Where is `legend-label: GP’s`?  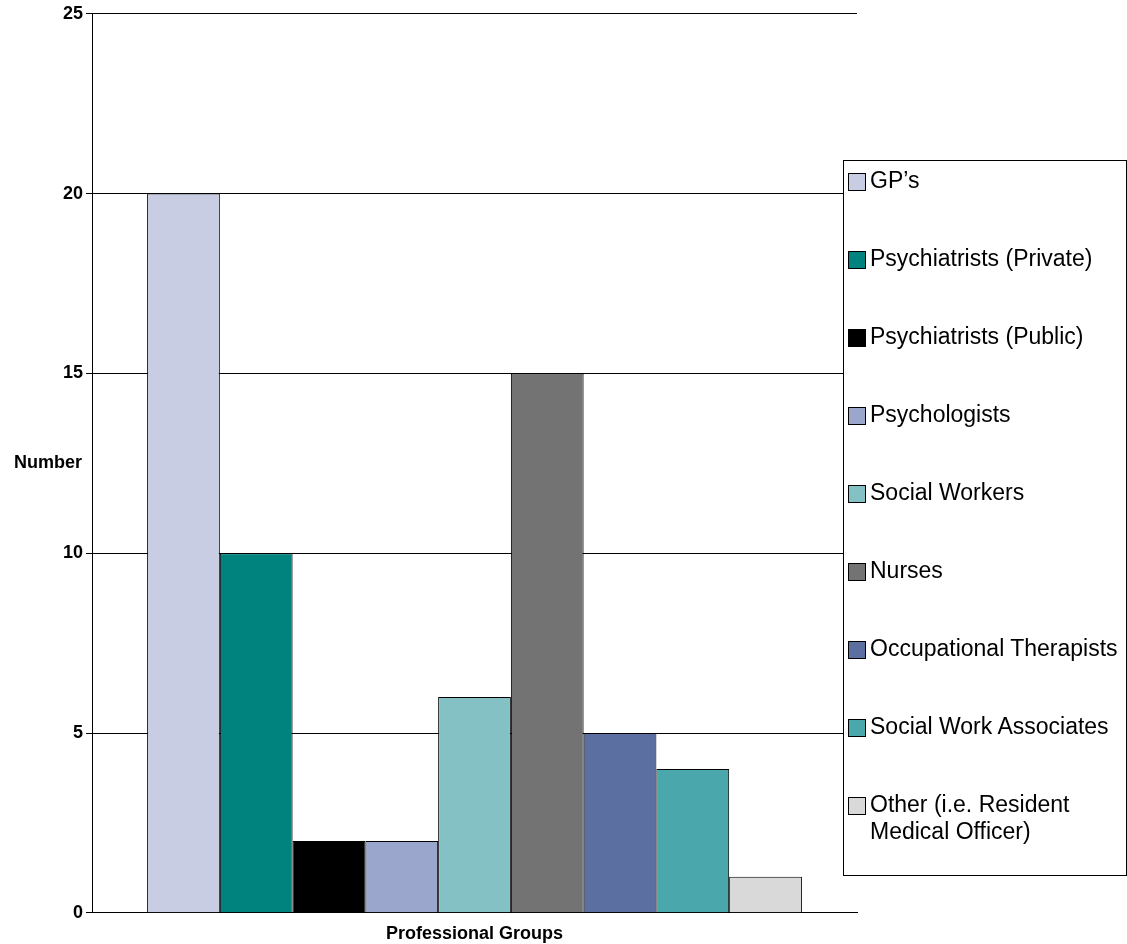
legend-label: GP’s is located at coordinates (895, 180).